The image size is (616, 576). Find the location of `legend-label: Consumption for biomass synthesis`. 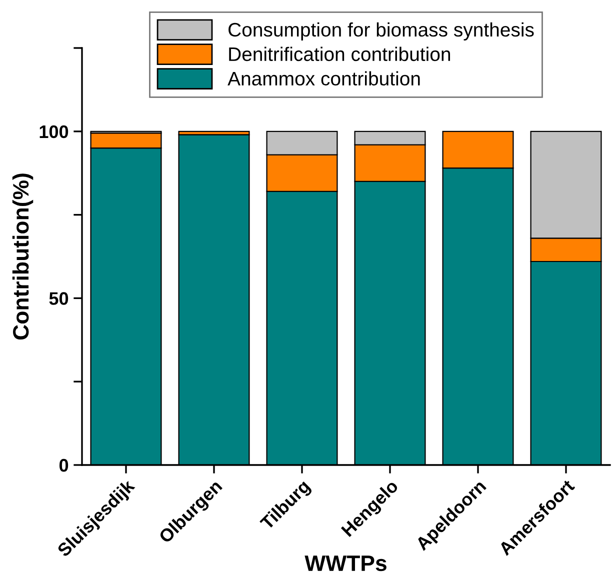

legend-label: Consumption for biomass synthesis is located at coordinates (381, 31).